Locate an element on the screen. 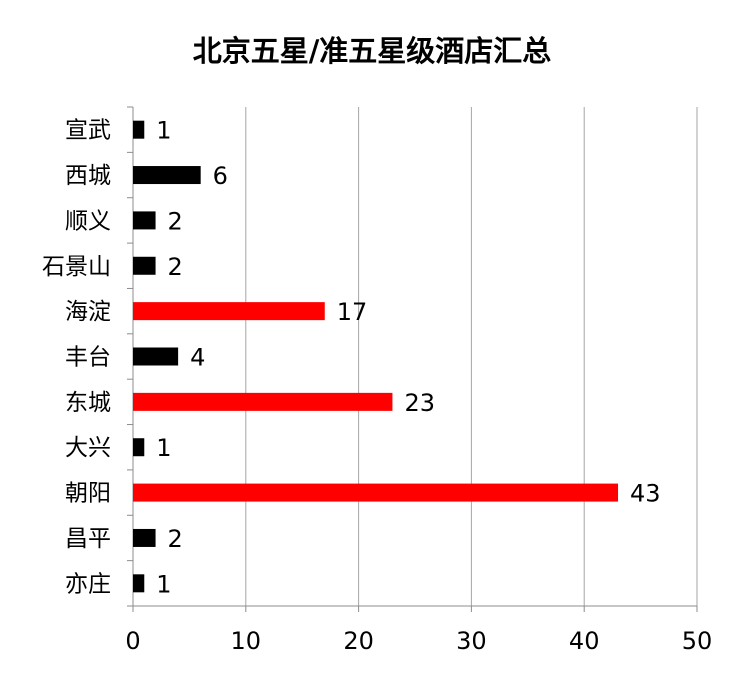  category-label: 西城 is located at coordinates (88, 176).